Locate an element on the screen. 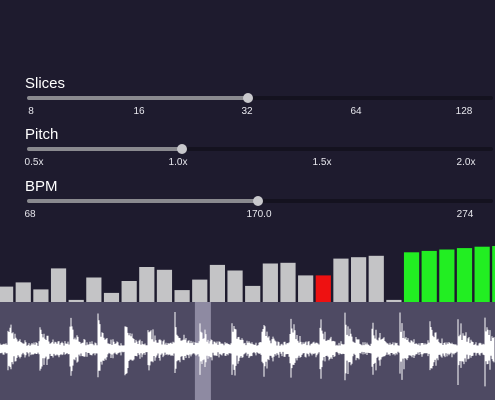  bpm-tick: 274 is located at coordinates (465, 214).